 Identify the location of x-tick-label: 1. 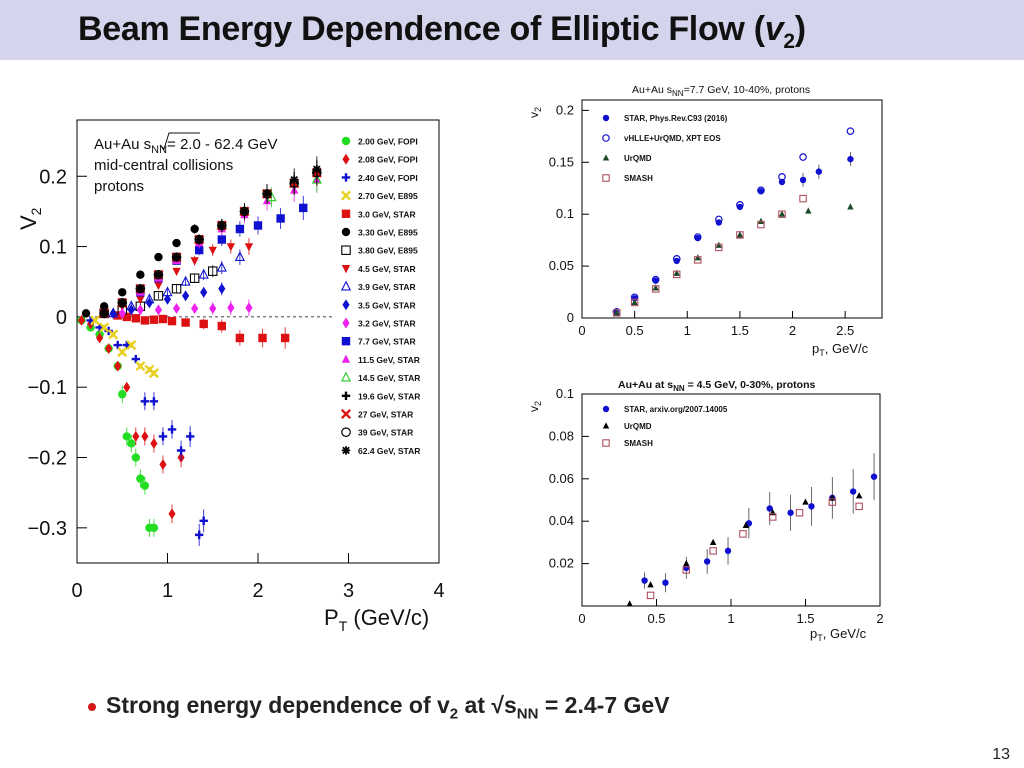
(167, 591).